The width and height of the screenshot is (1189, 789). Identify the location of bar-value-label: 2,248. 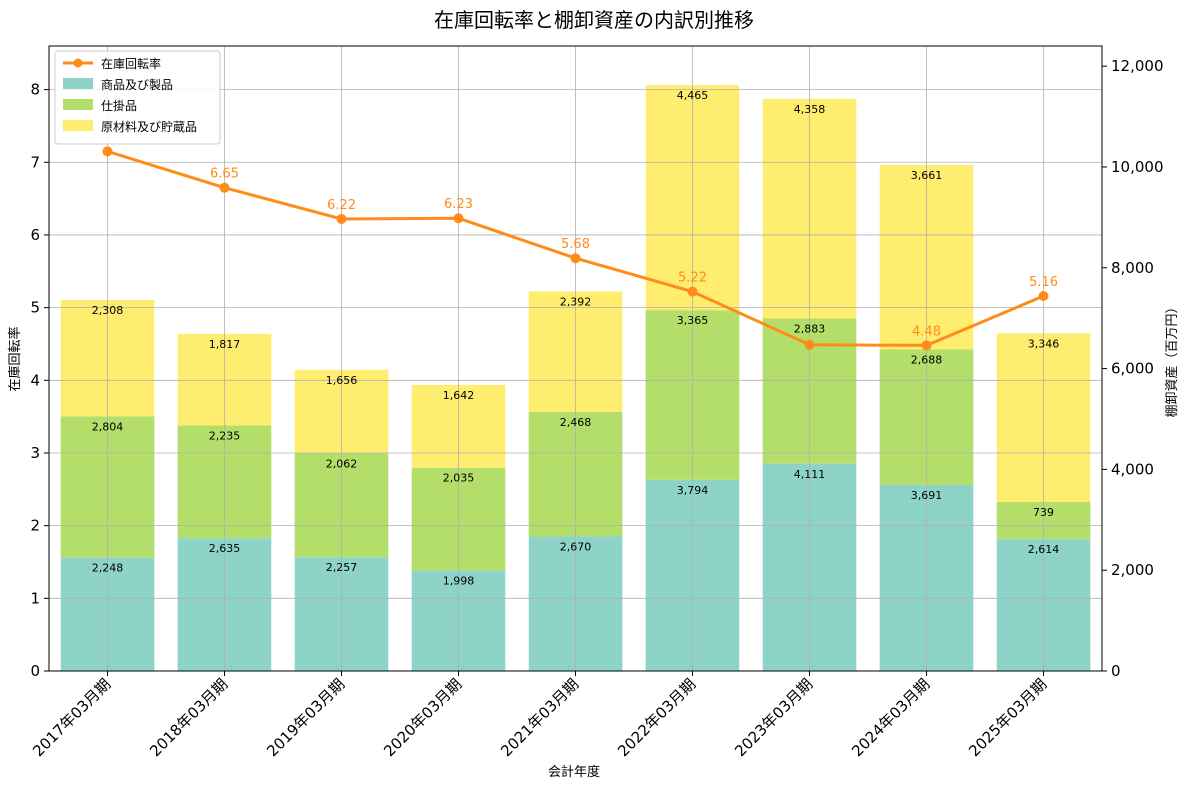
(108, 568).